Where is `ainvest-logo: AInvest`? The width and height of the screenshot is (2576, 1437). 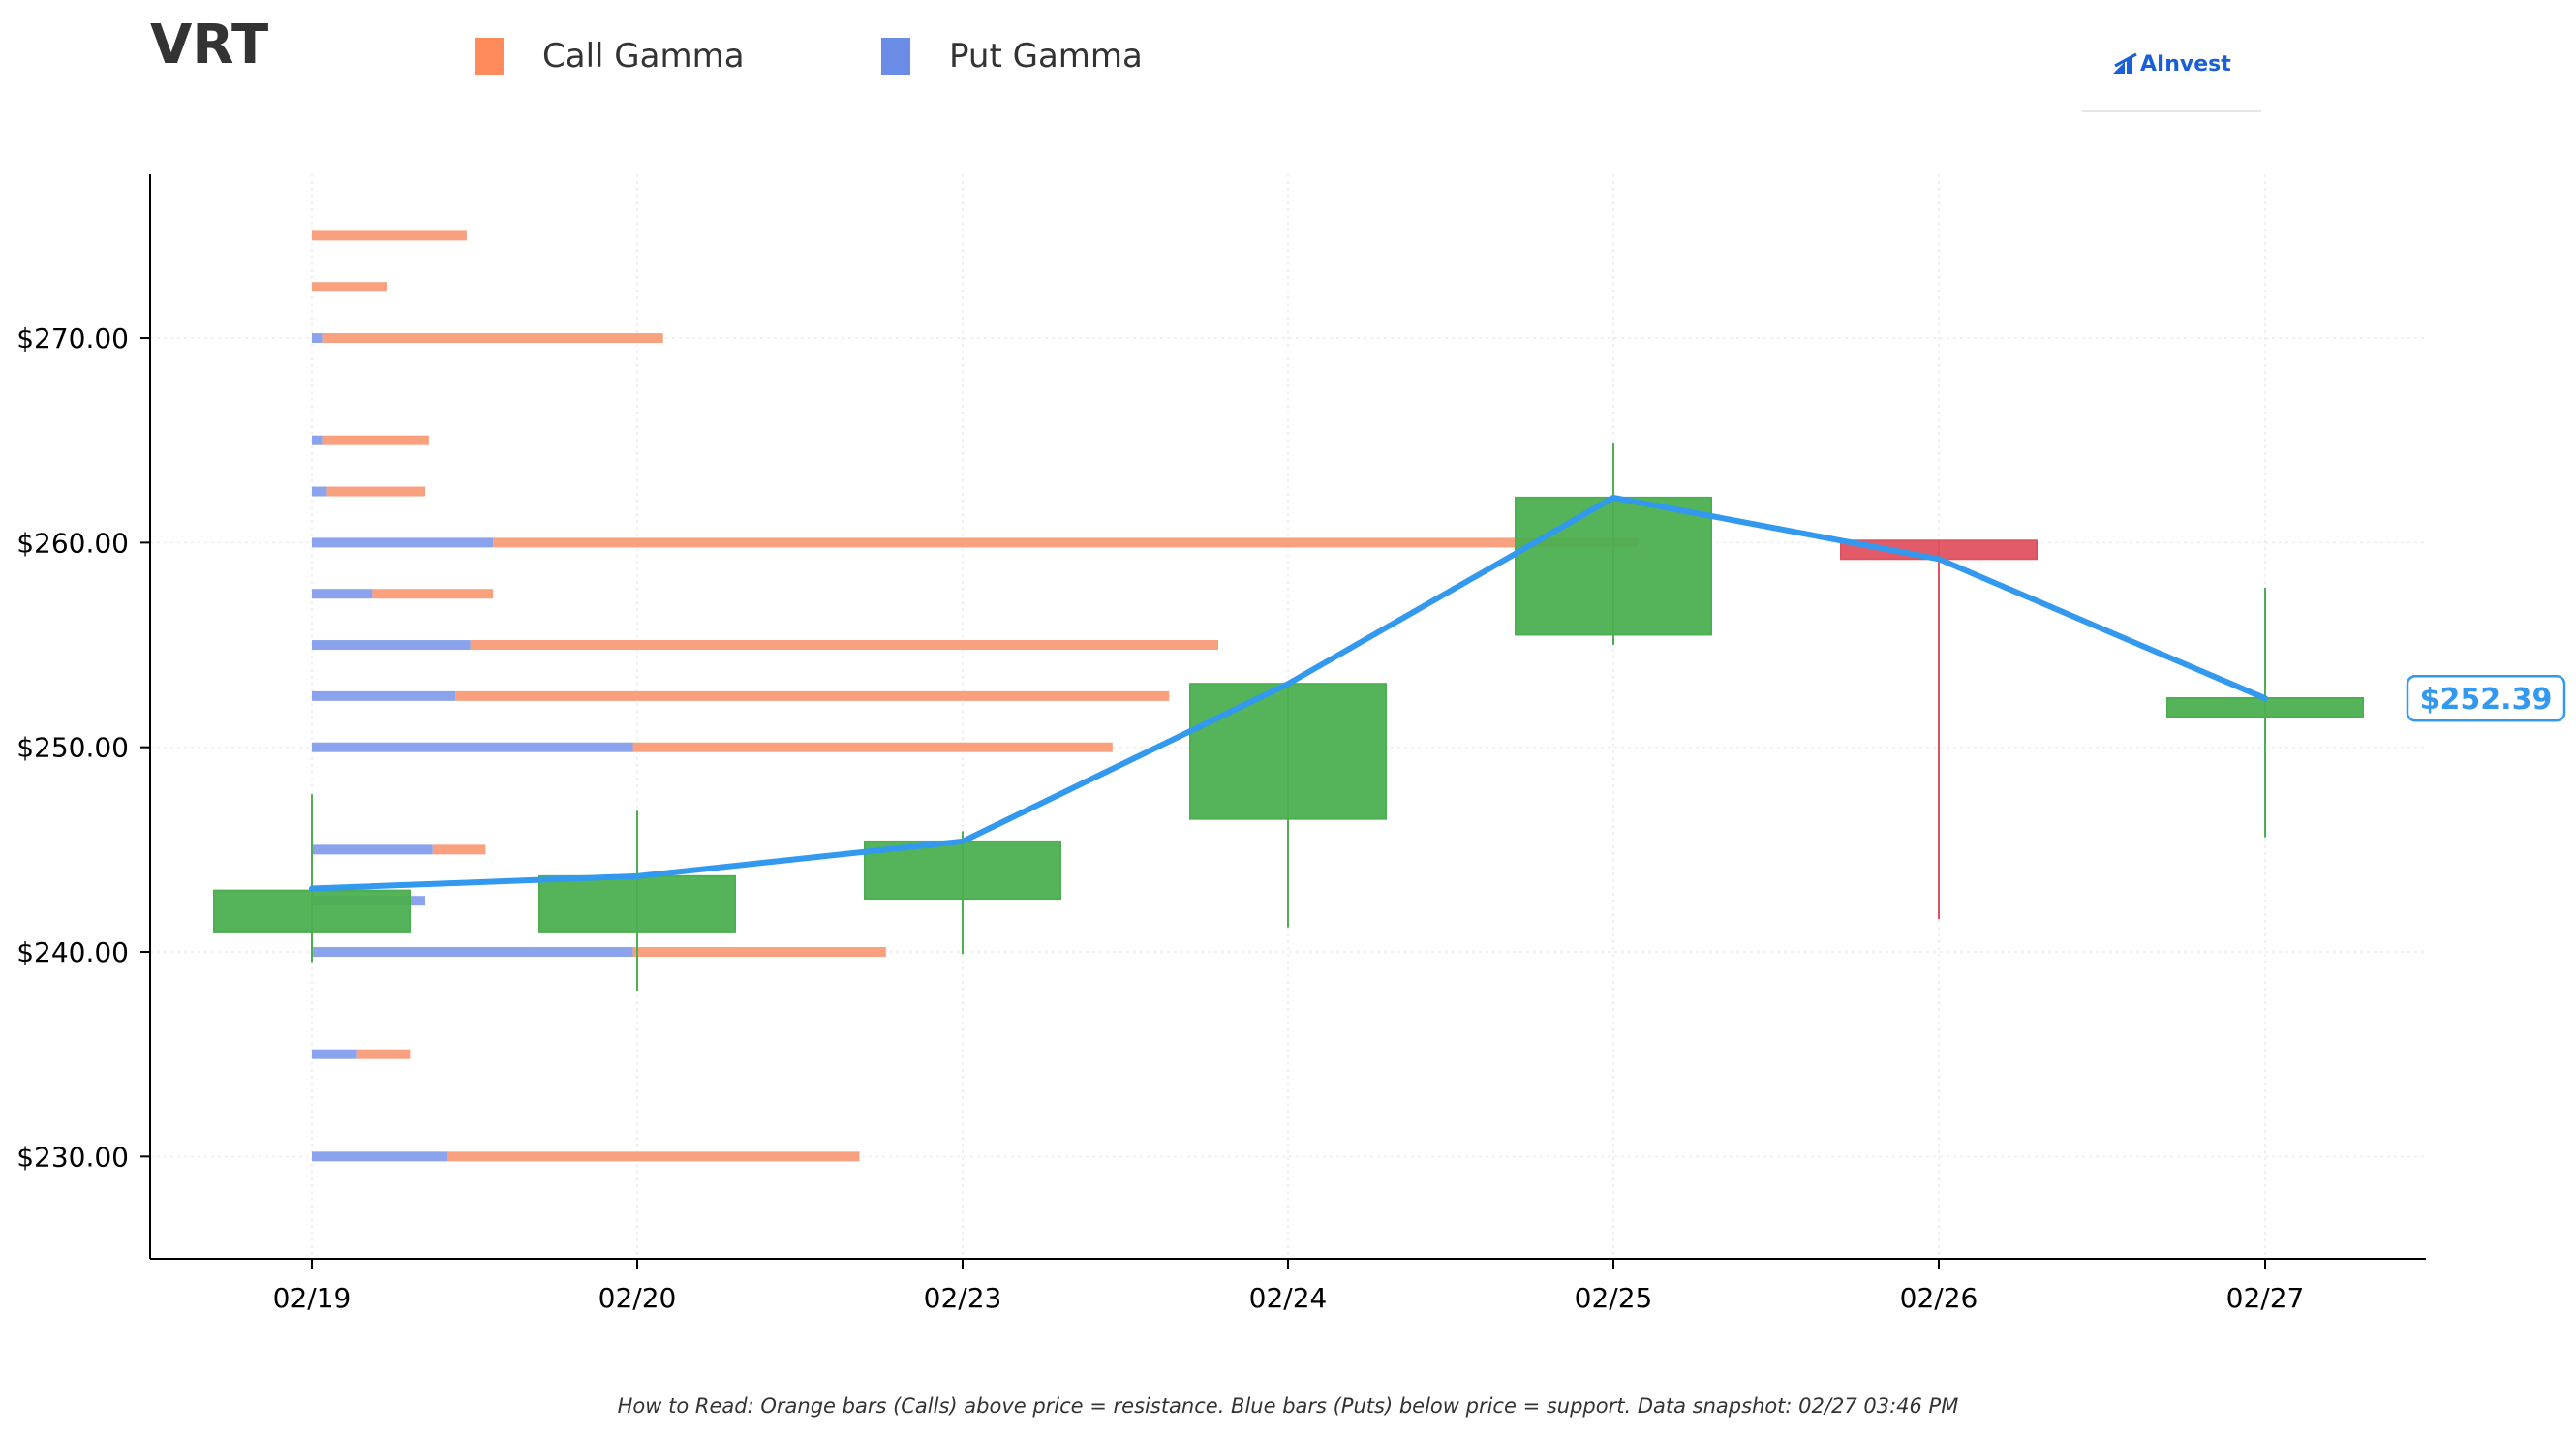
ainvest-logo: AInvest is located at coordinates (2171, 78).